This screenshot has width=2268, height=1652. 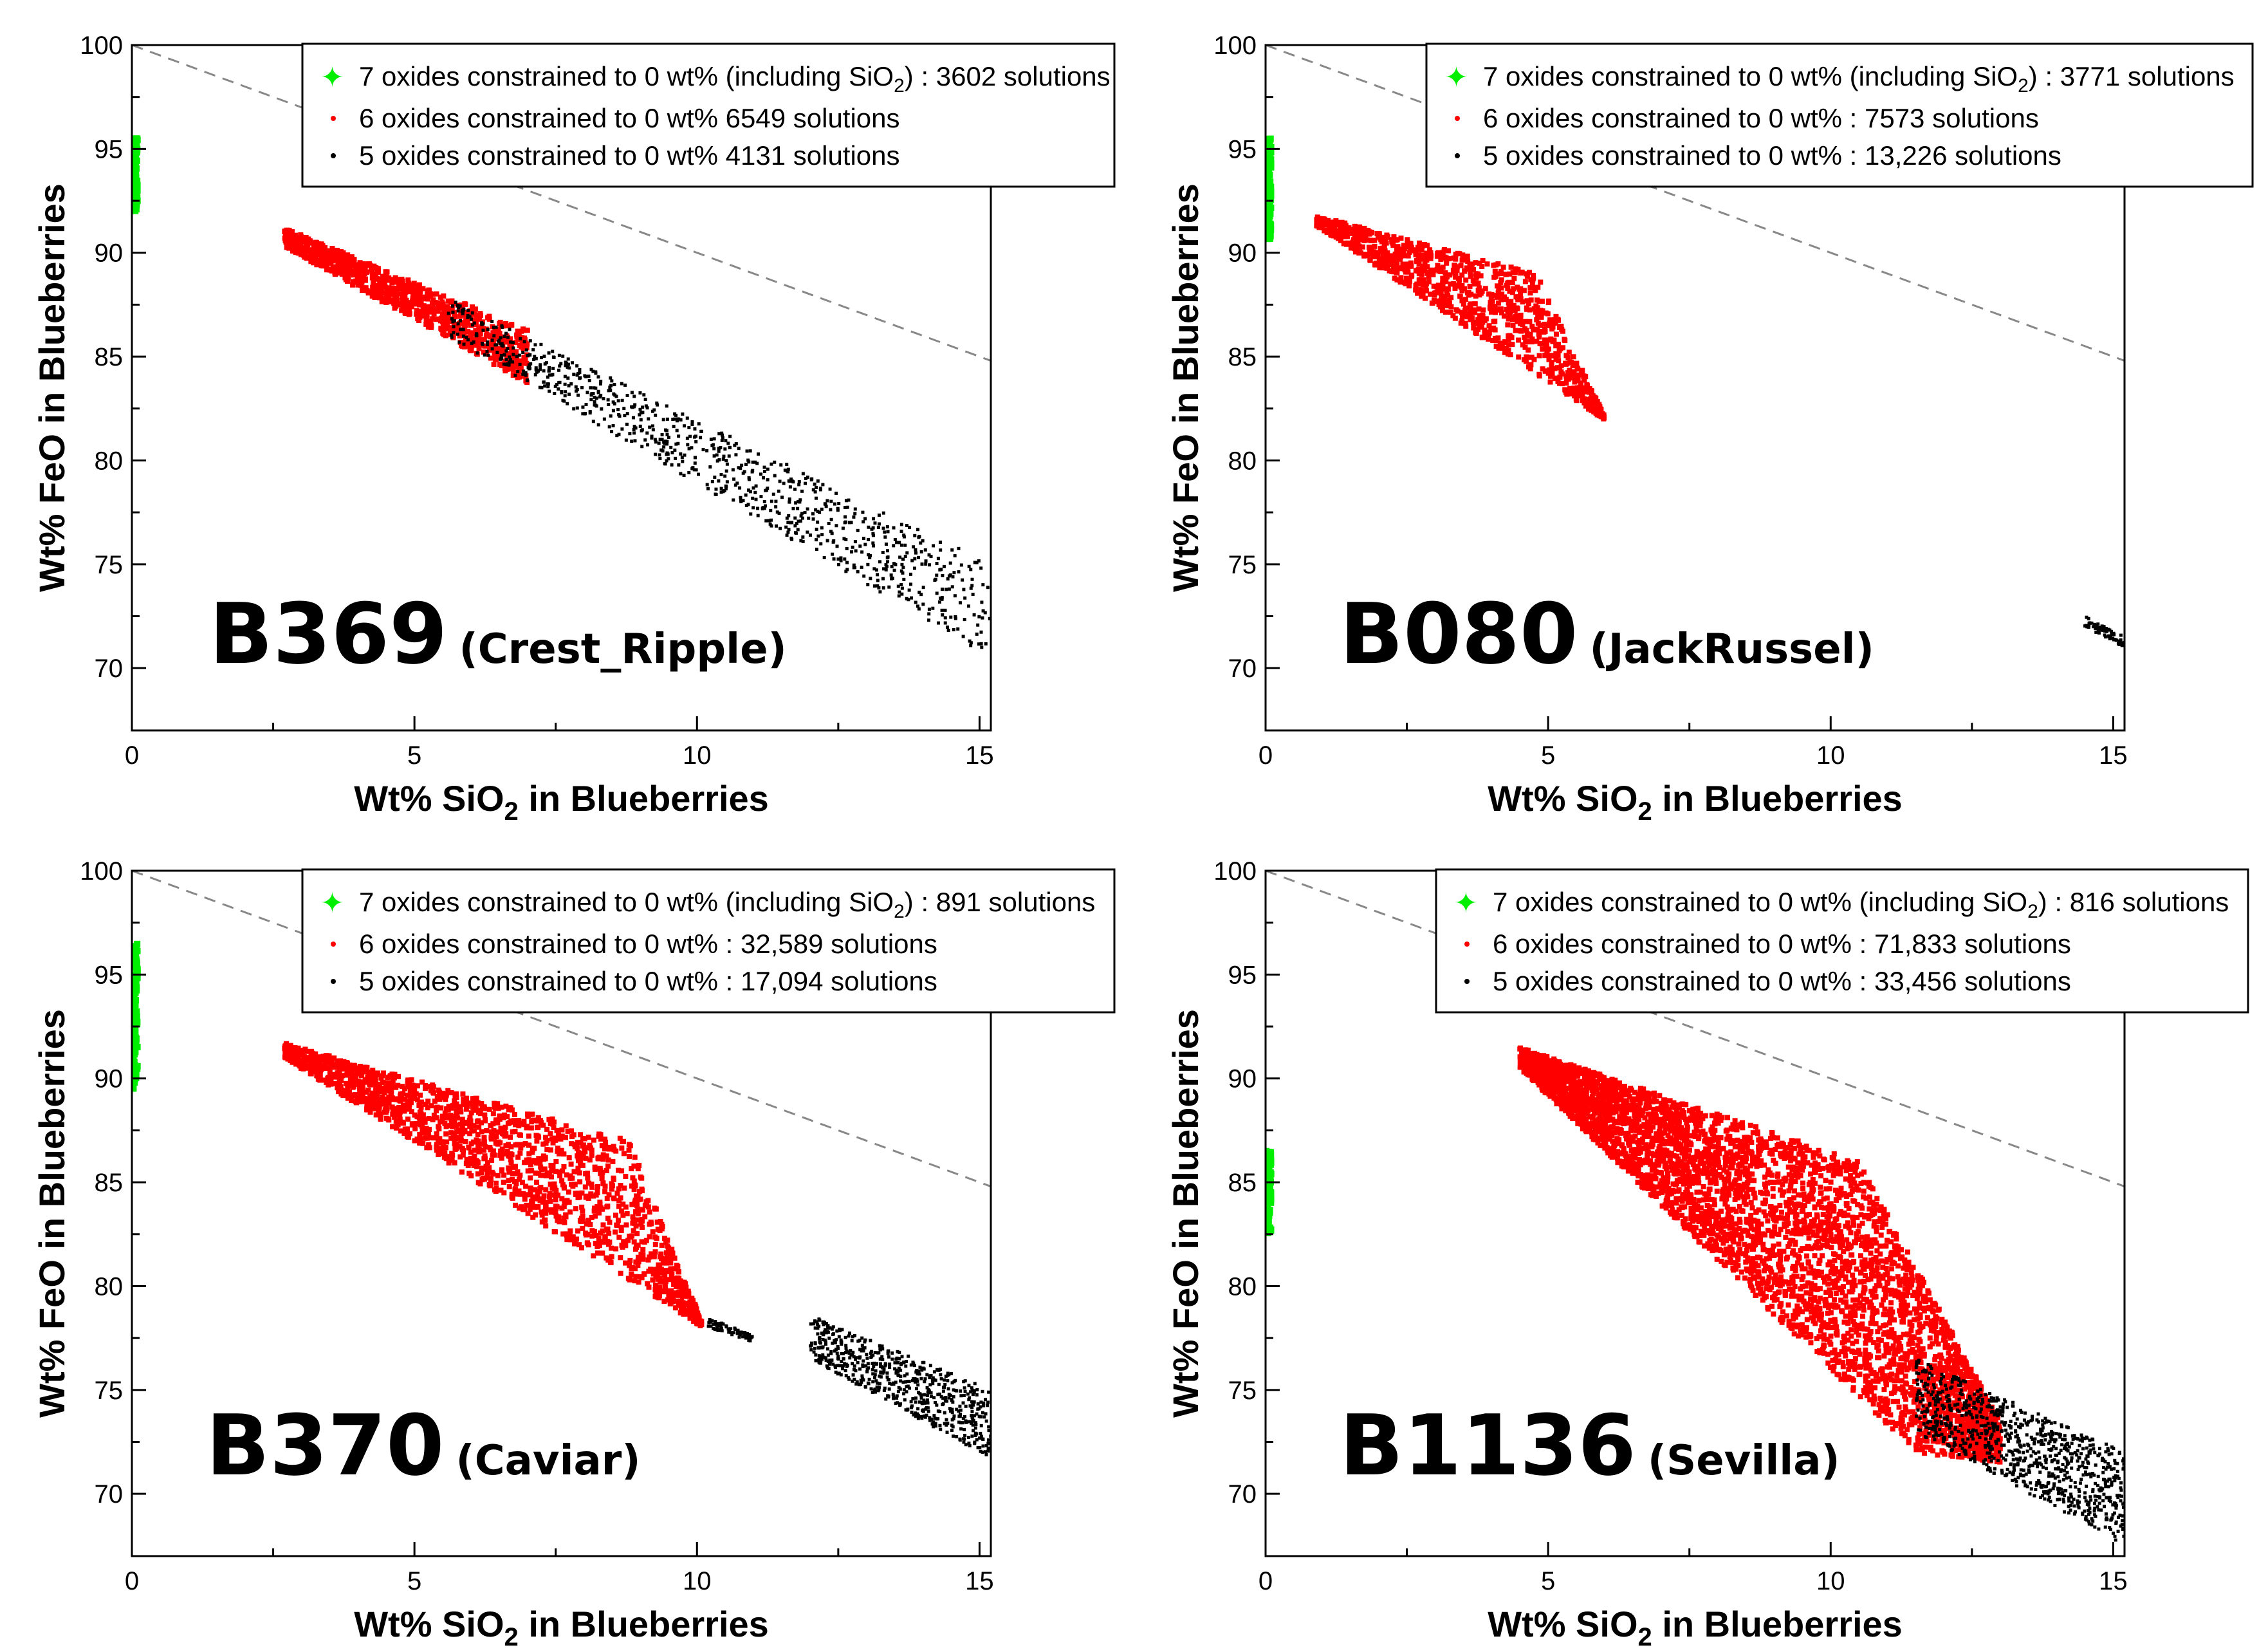 I want to click on point-green, so click(x=1267, y=235).